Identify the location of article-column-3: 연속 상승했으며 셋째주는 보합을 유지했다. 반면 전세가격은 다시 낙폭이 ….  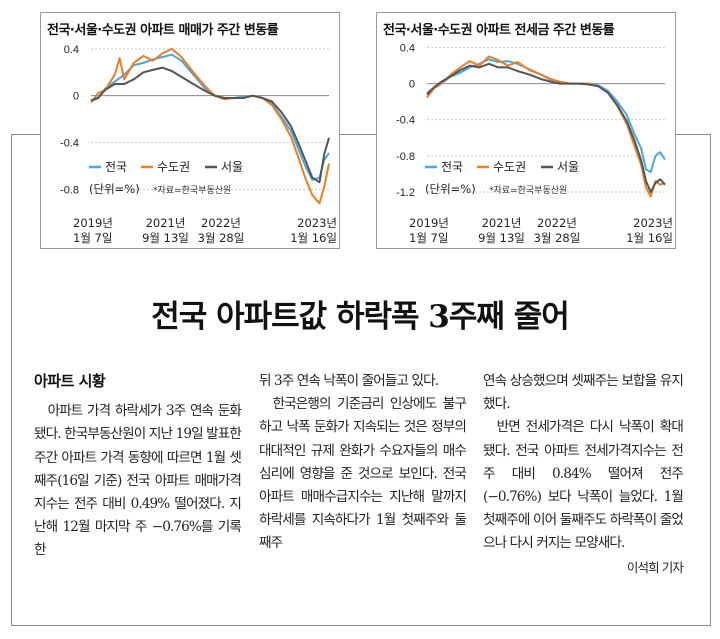
(583, 474).